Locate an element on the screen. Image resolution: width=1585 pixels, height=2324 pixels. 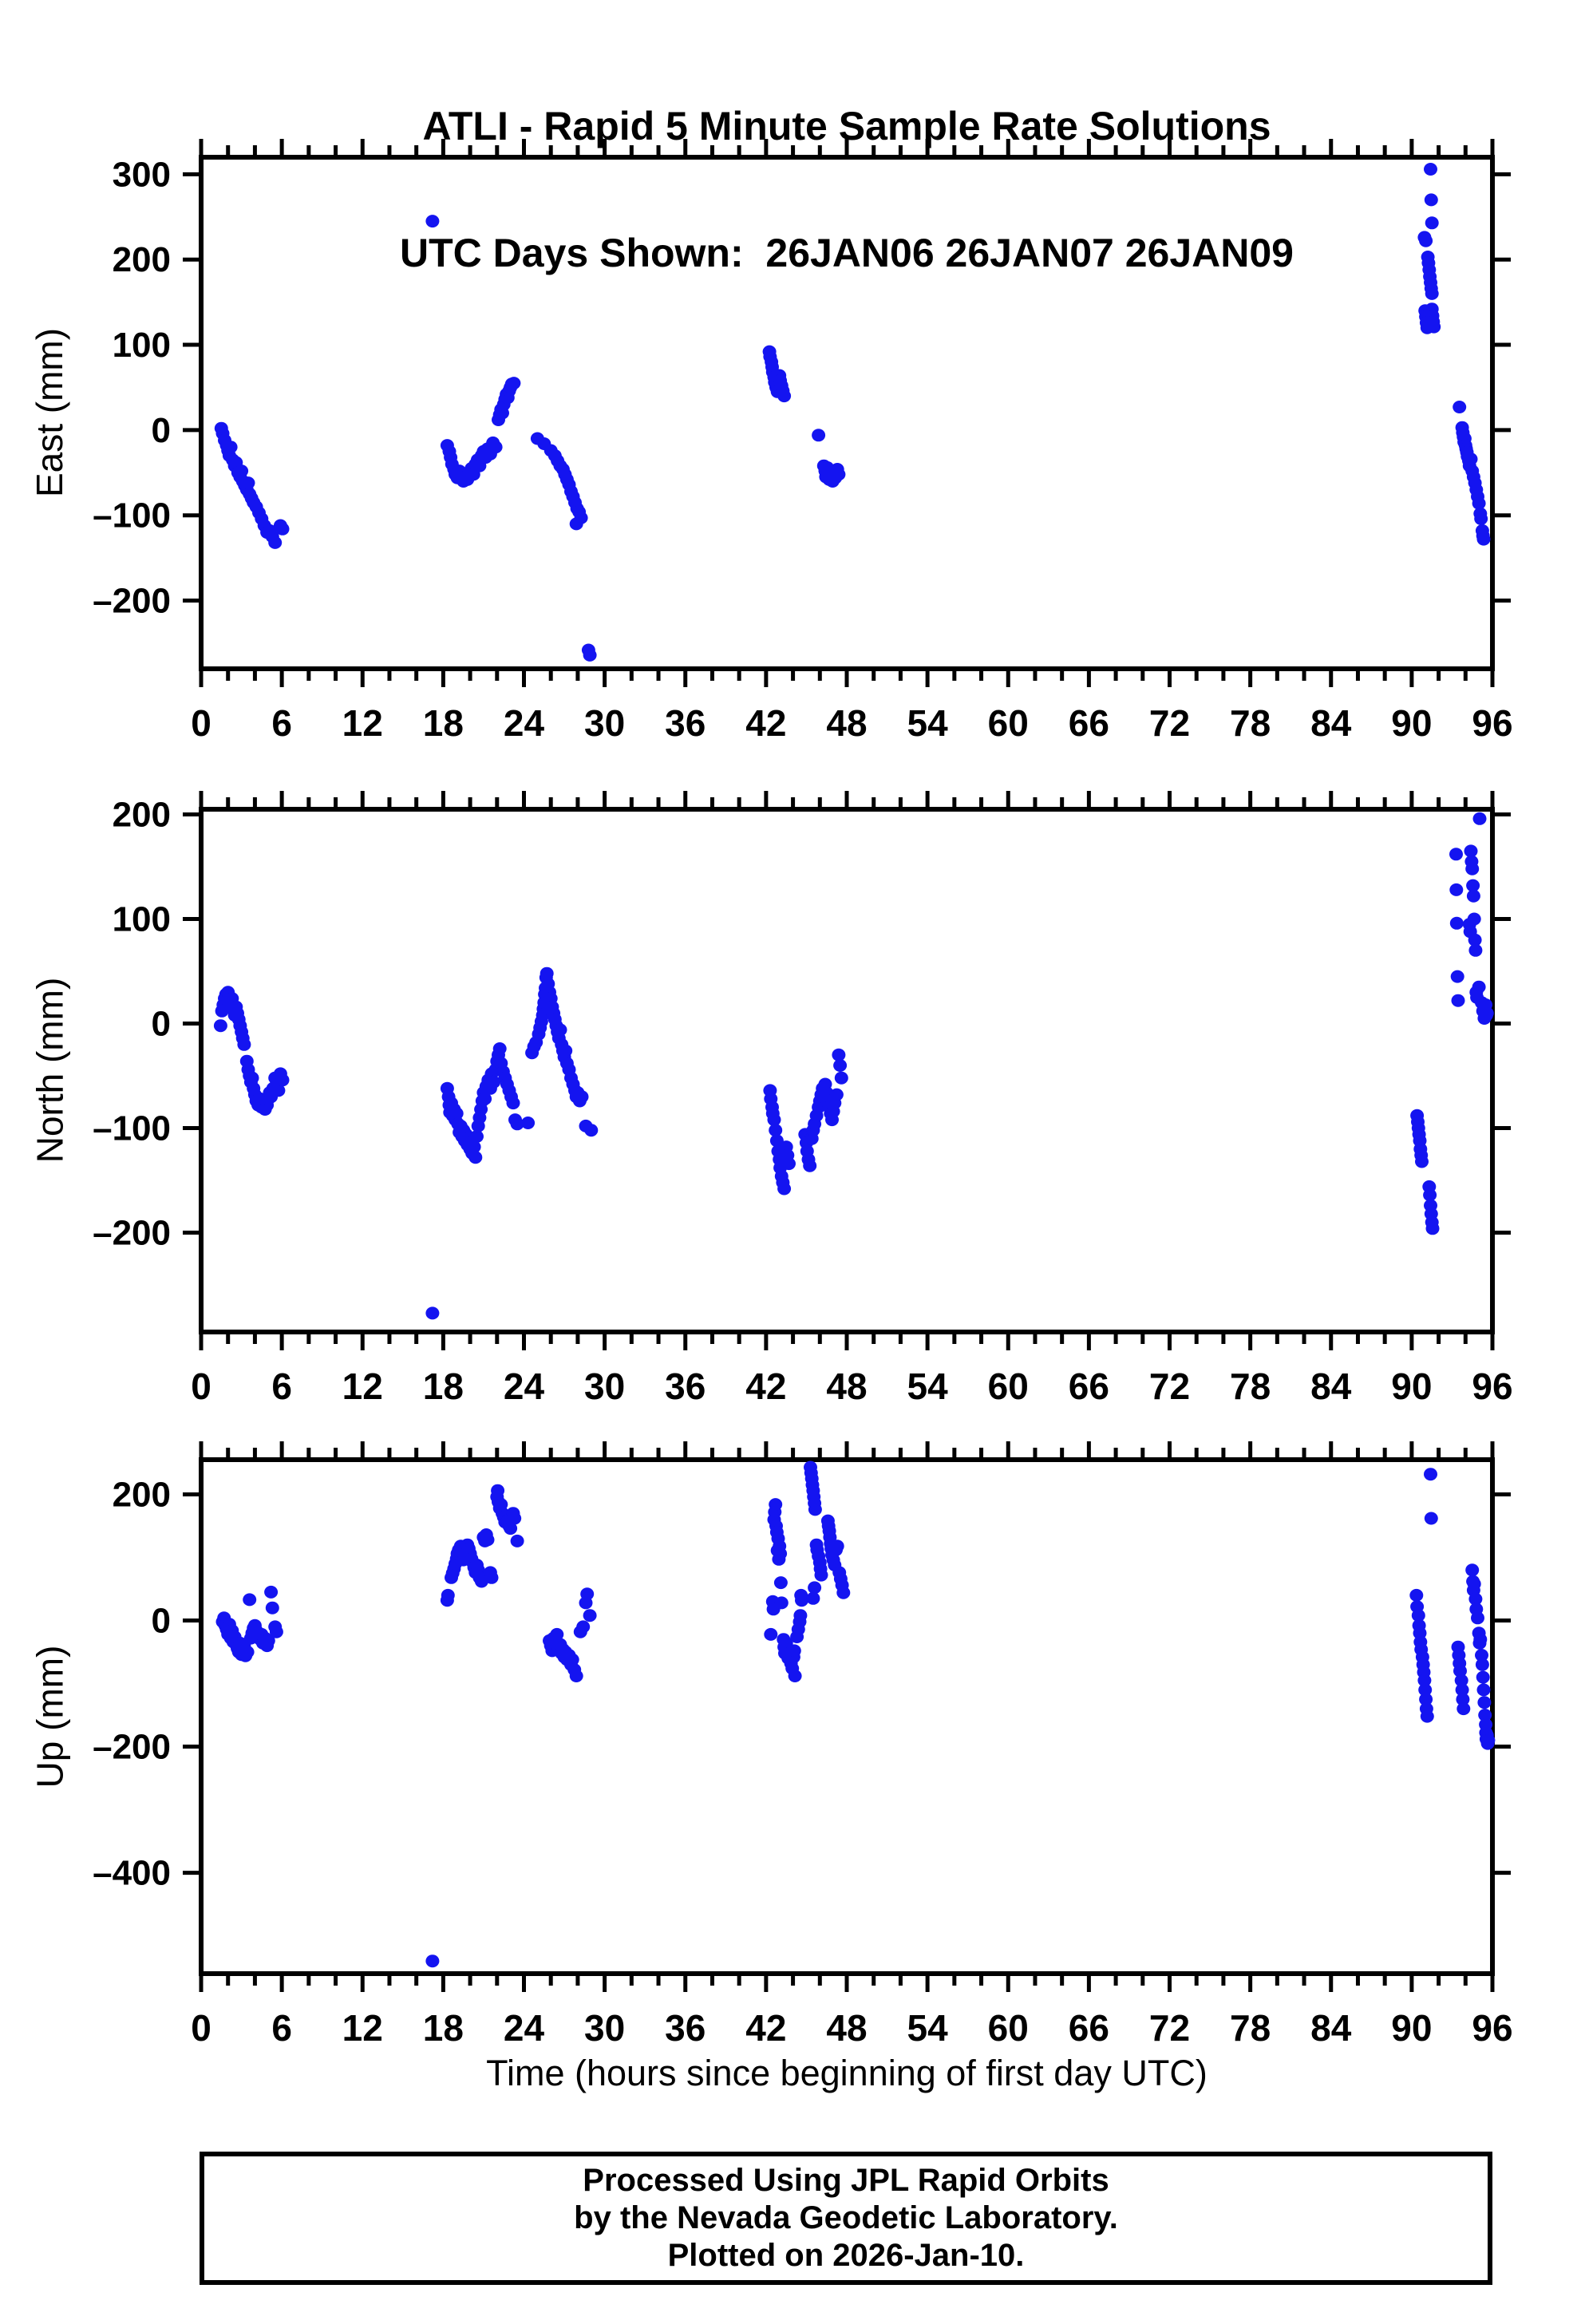
y-tick-label: 100 is located at coordinates (142, 346).